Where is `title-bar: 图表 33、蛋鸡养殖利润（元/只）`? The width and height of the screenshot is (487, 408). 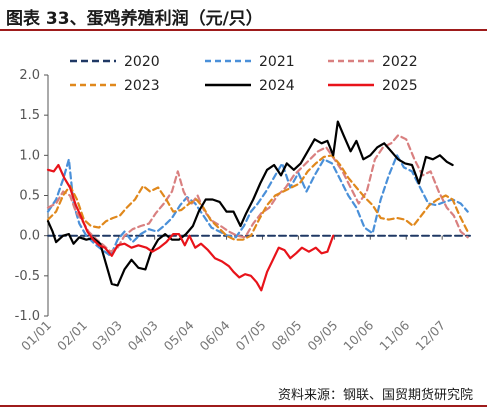 title-bar: 图表 33、蛋鸡养殖利润（元/只） is located at coordinates (243, 15).